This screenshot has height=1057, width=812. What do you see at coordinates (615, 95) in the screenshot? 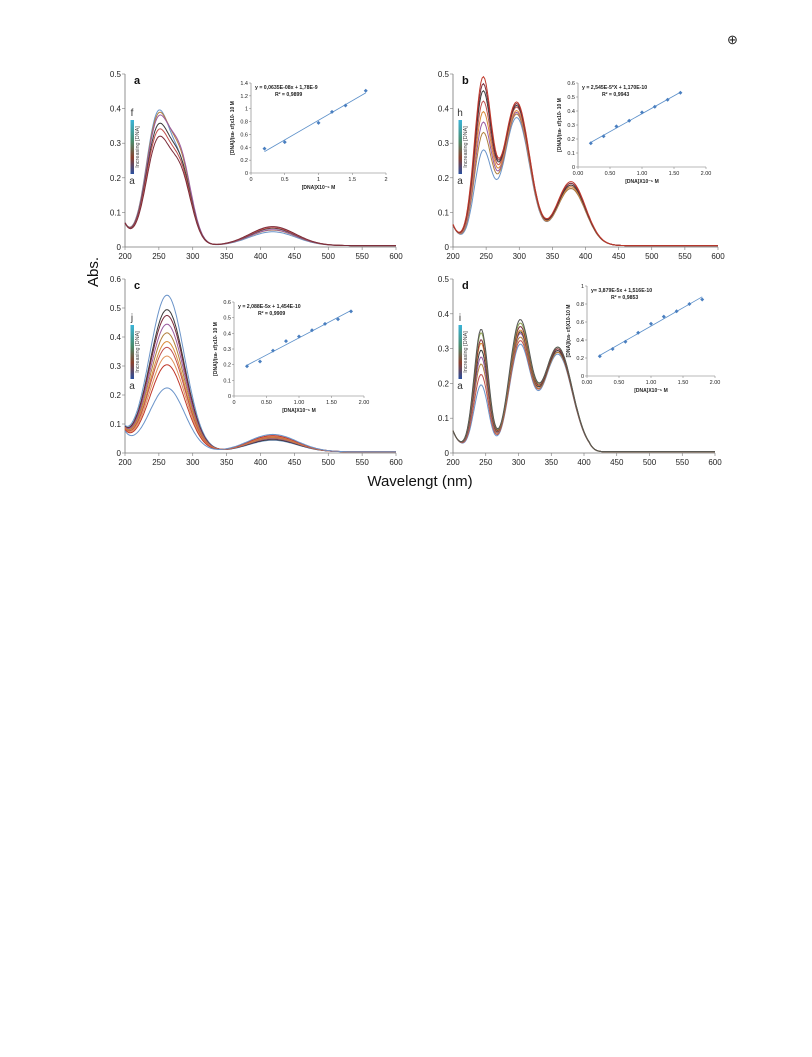
I see `inset-r-squared: R² = 0,9943` at bounding box center [615, 95].